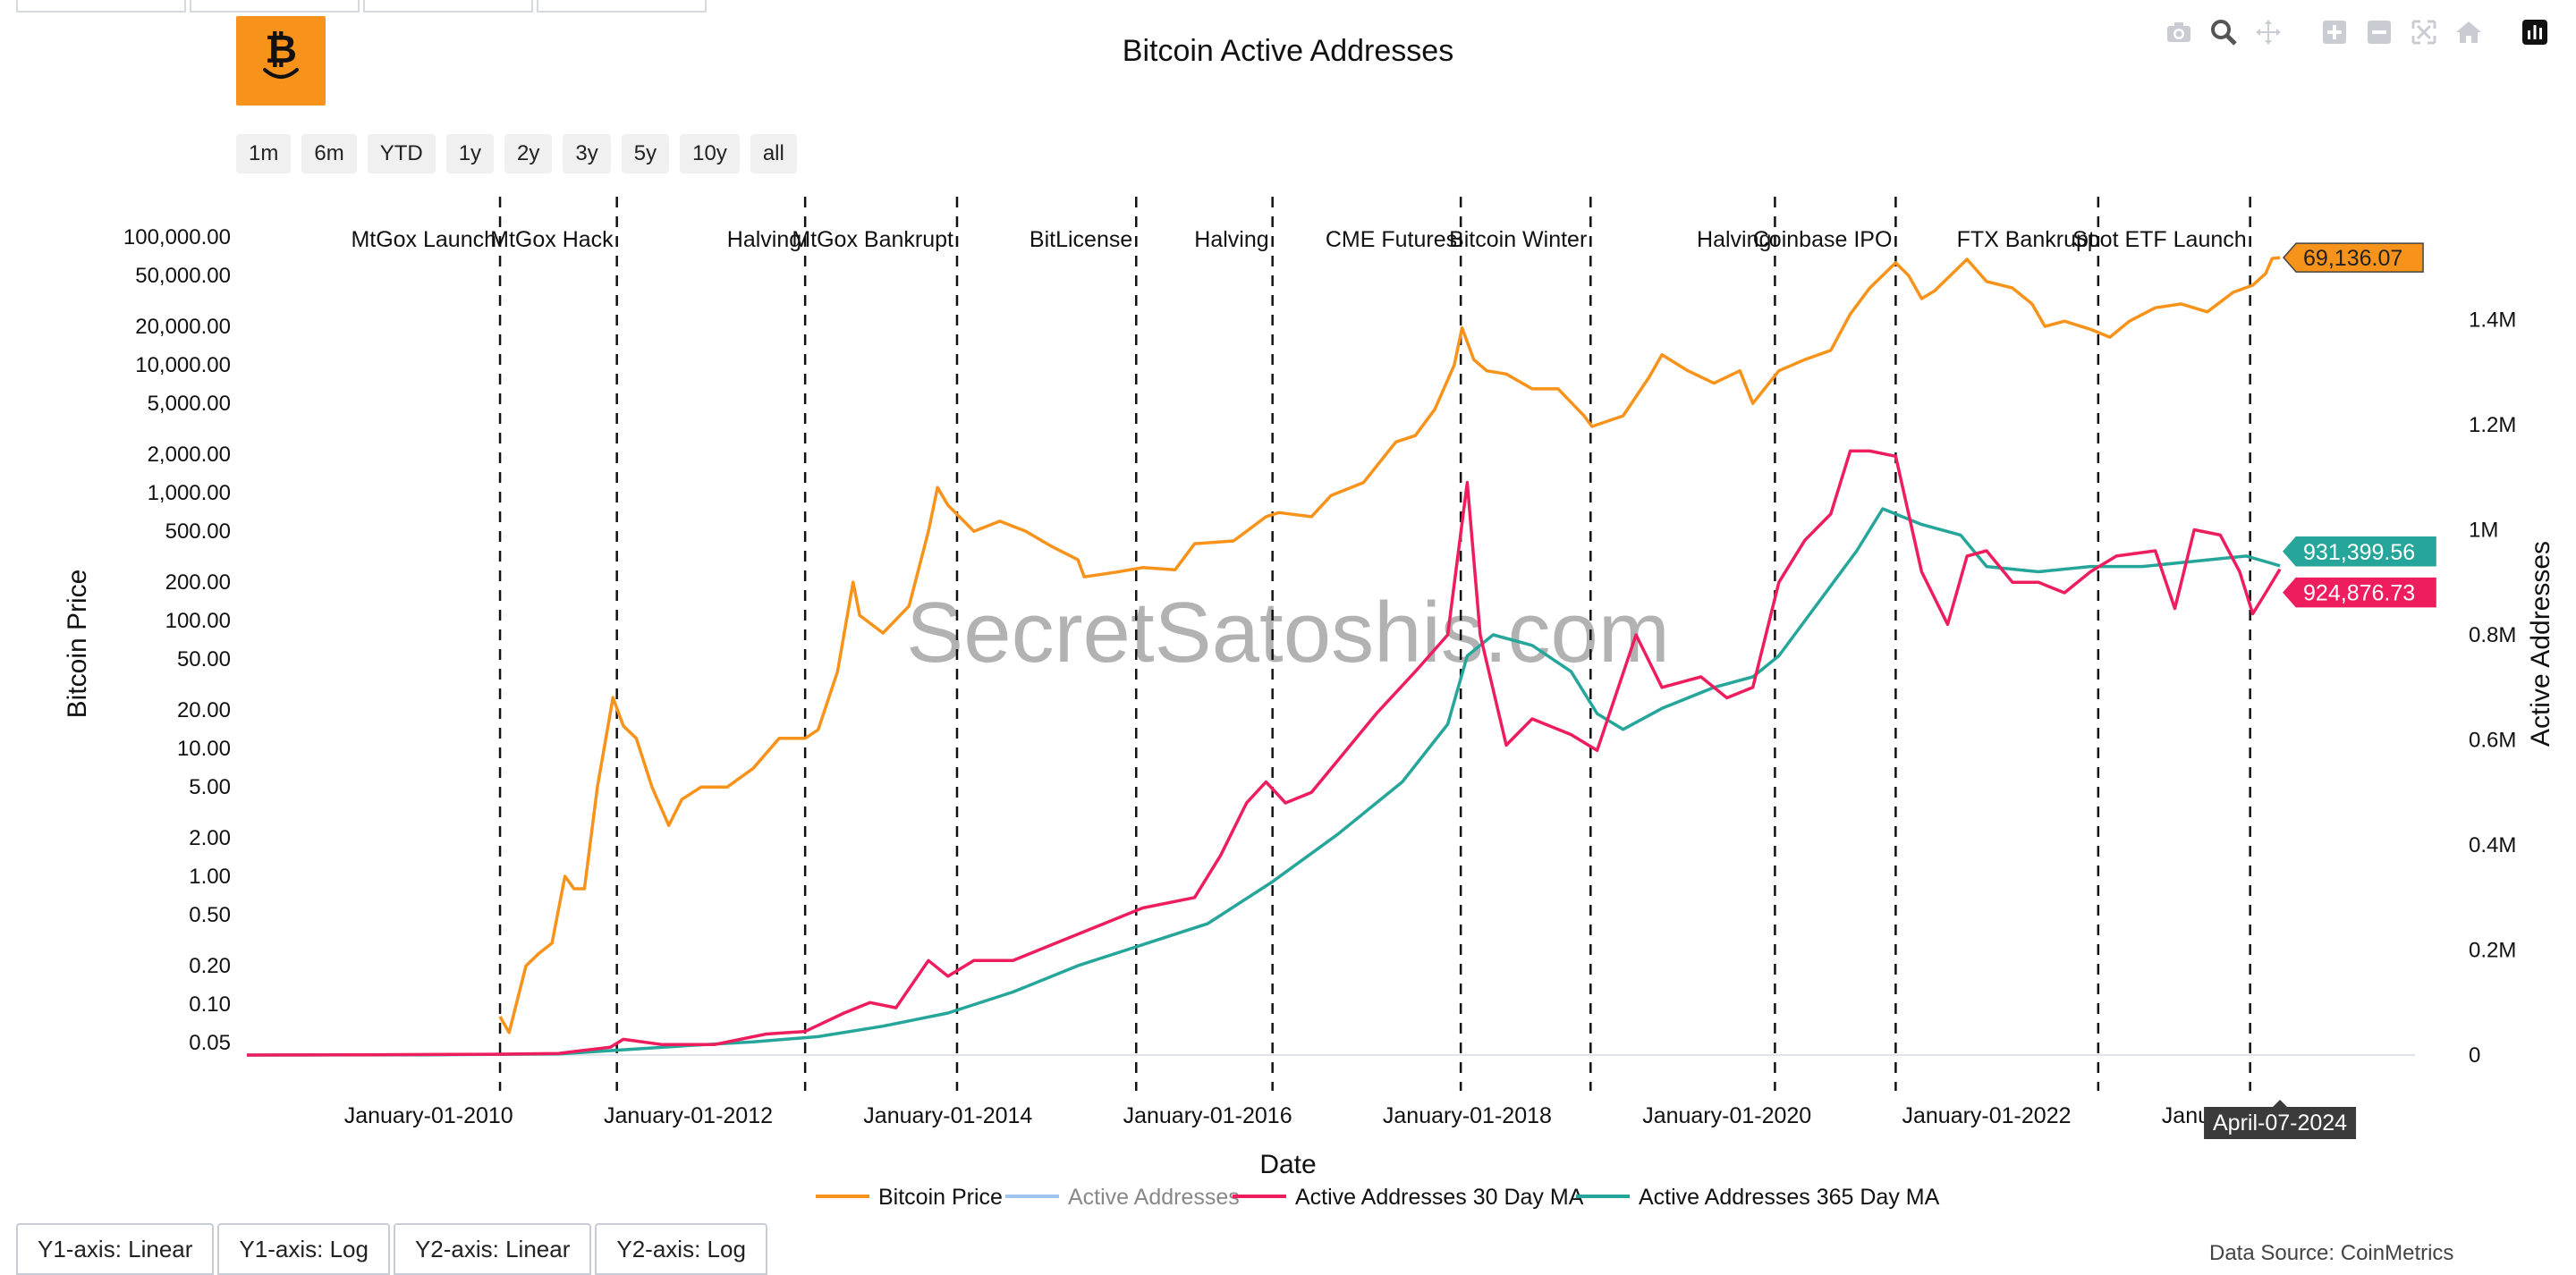  What do you see at coordinates (210, 877) in the screenshot?
I see `y1-tick-label: 1.00` at bounding box center [210, 877].